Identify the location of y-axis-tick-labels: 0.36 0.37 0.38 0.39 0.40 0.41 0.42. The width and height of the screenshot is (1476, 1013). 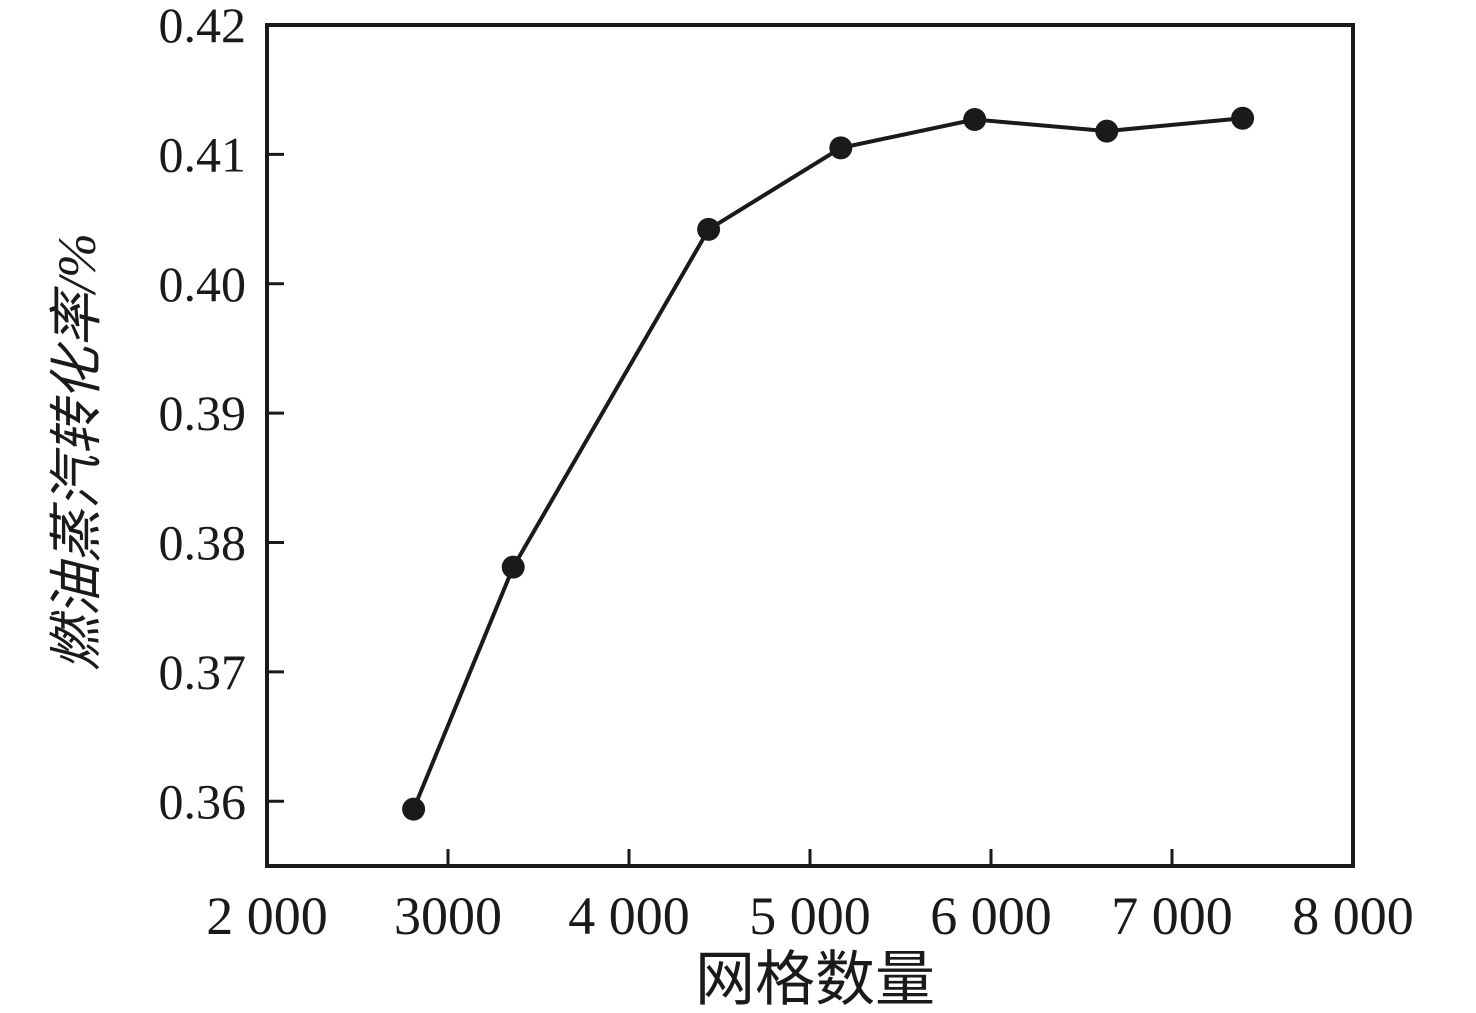
(203, 414).